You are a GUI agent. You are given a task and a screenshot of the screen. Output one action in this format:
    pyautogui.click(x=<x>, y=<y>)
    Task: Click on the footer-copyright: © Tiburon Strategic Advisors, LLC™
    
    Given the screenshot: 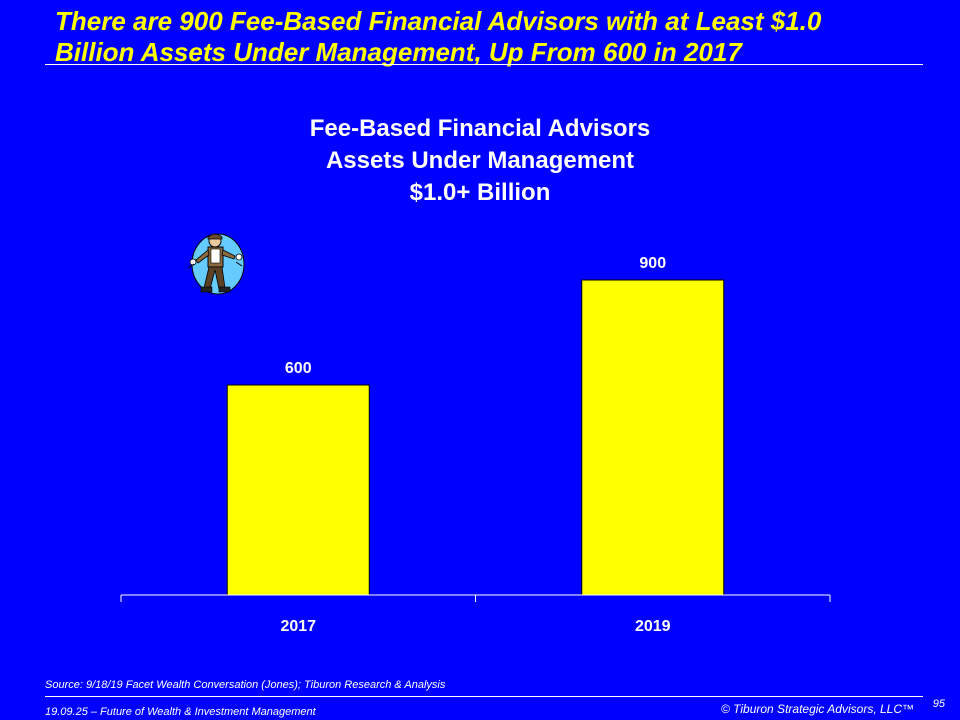 What is the action you would take?
    pyautogui.click(x=817, y=709)
    